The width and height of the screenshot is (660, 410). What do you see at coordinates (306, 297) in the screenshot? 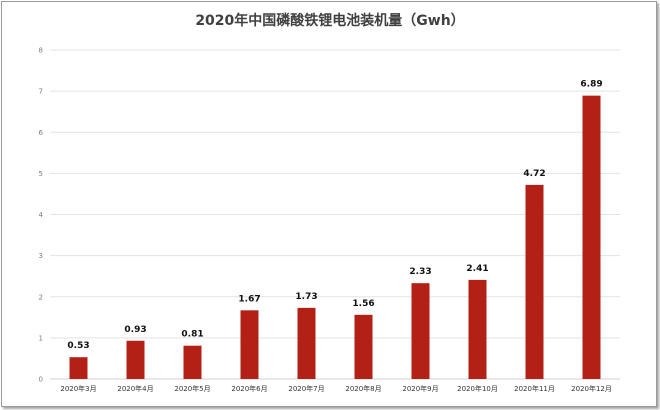
I see `data-label: 1.73` at bounding box center [306, 297].